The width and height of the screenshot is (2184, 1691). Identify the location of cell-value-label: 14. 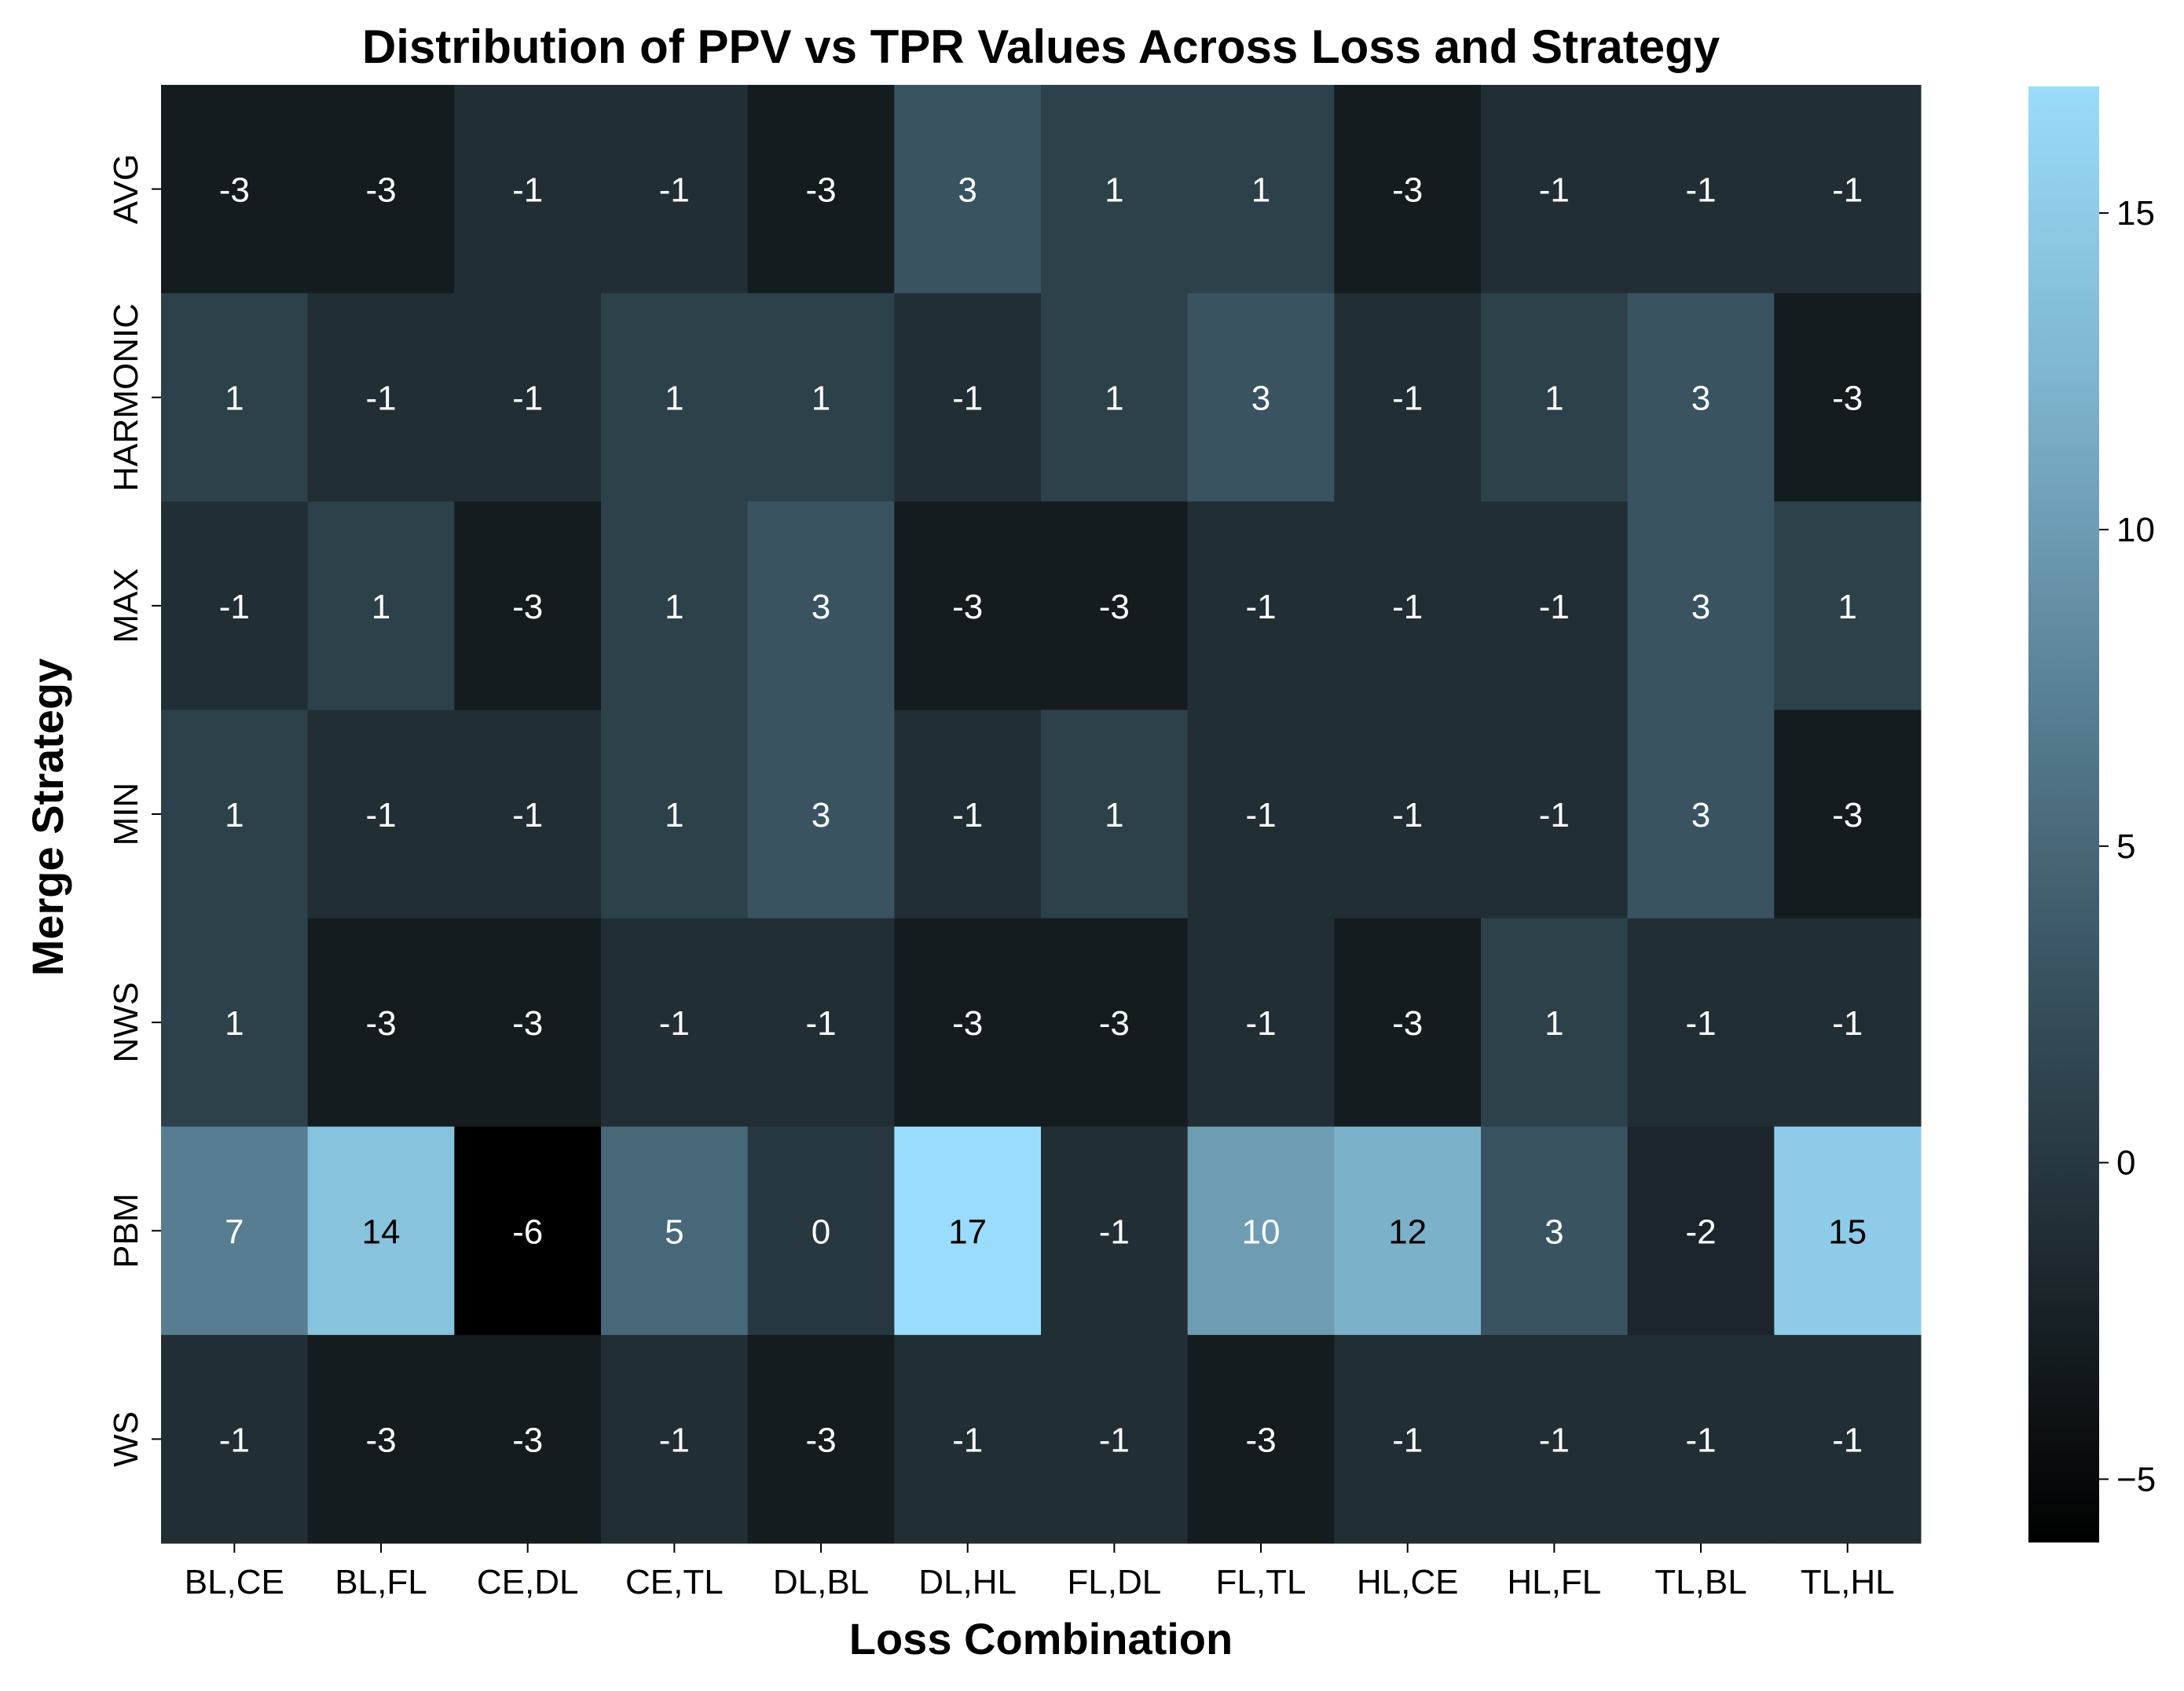
(381, 1232).